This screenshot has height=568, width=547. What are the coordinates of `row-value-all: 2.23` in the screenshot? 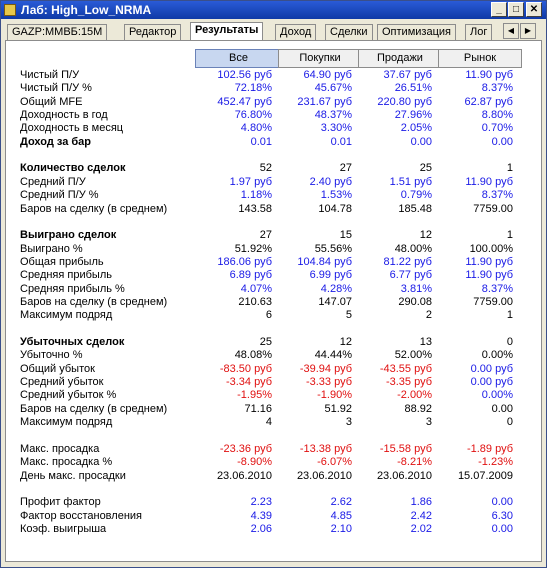 It's located at (261, 502).